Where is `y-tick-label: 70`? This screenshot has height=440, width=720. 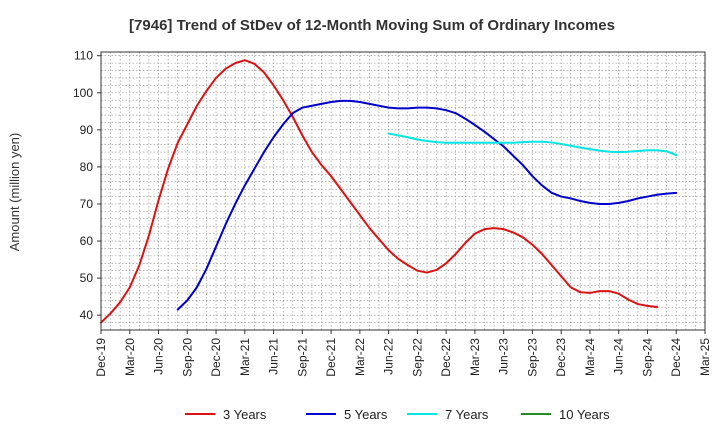 y-tick-label: 70 is located at coordinates (87, 204).